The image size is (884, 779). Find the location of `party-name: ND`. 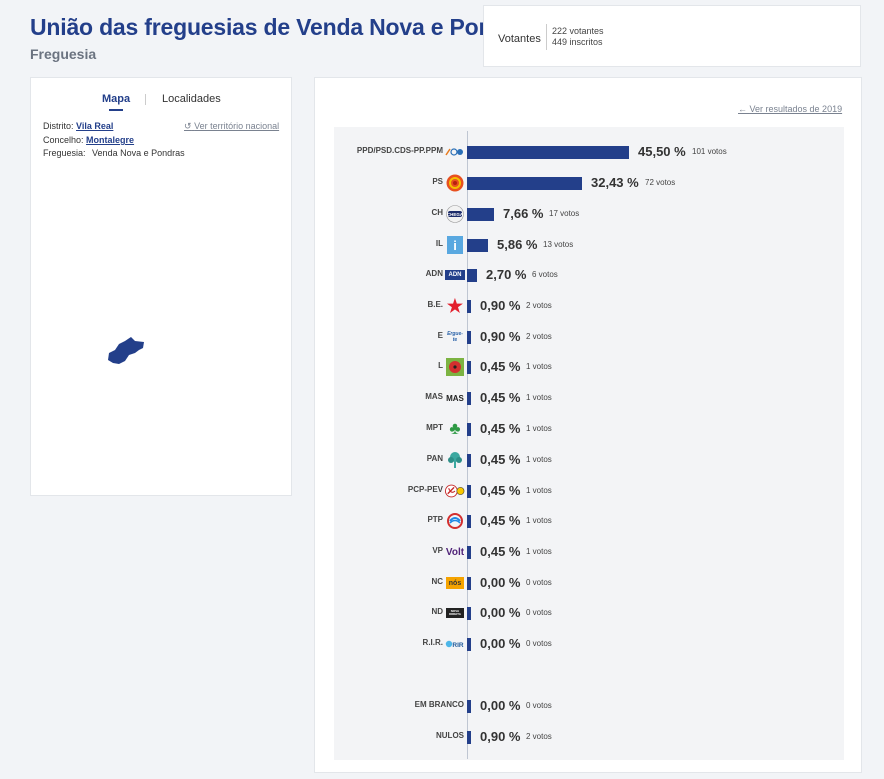

party-name: ND is located at coordinates (437, 611).